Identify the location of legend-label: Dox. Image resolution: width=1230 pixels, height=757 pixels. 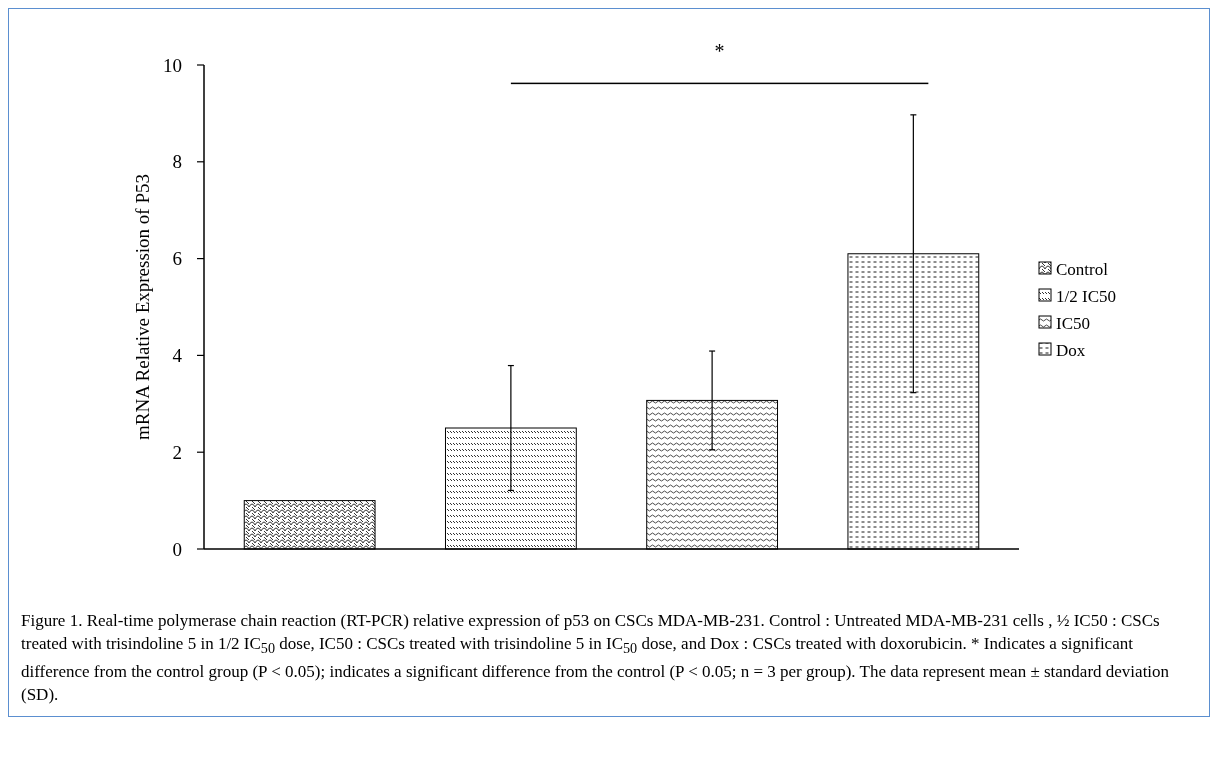
(1071, 350).